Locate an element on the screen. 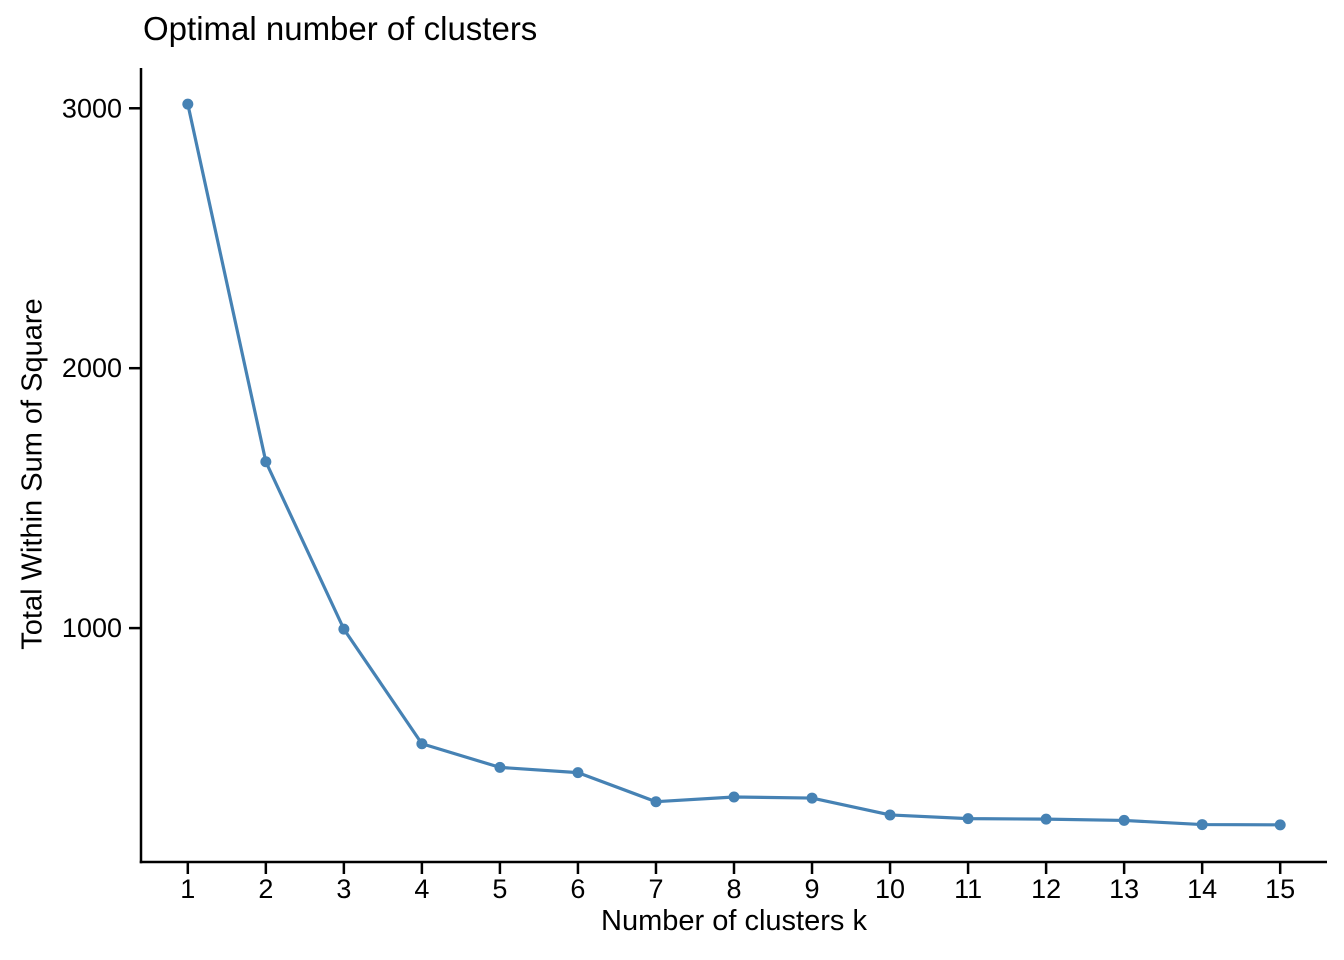  x-tick-label: 2 is located at coordinates (265, 889).